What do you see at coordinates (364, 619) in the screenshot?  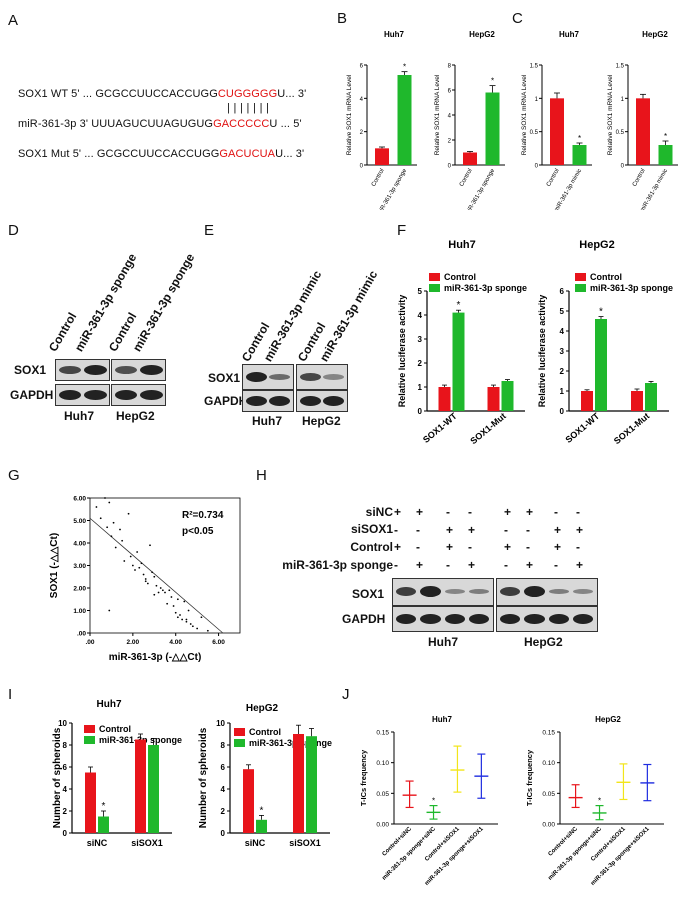 I see `blot-h-row-gapdh: GAPDH` at bounding box center [364, 619].